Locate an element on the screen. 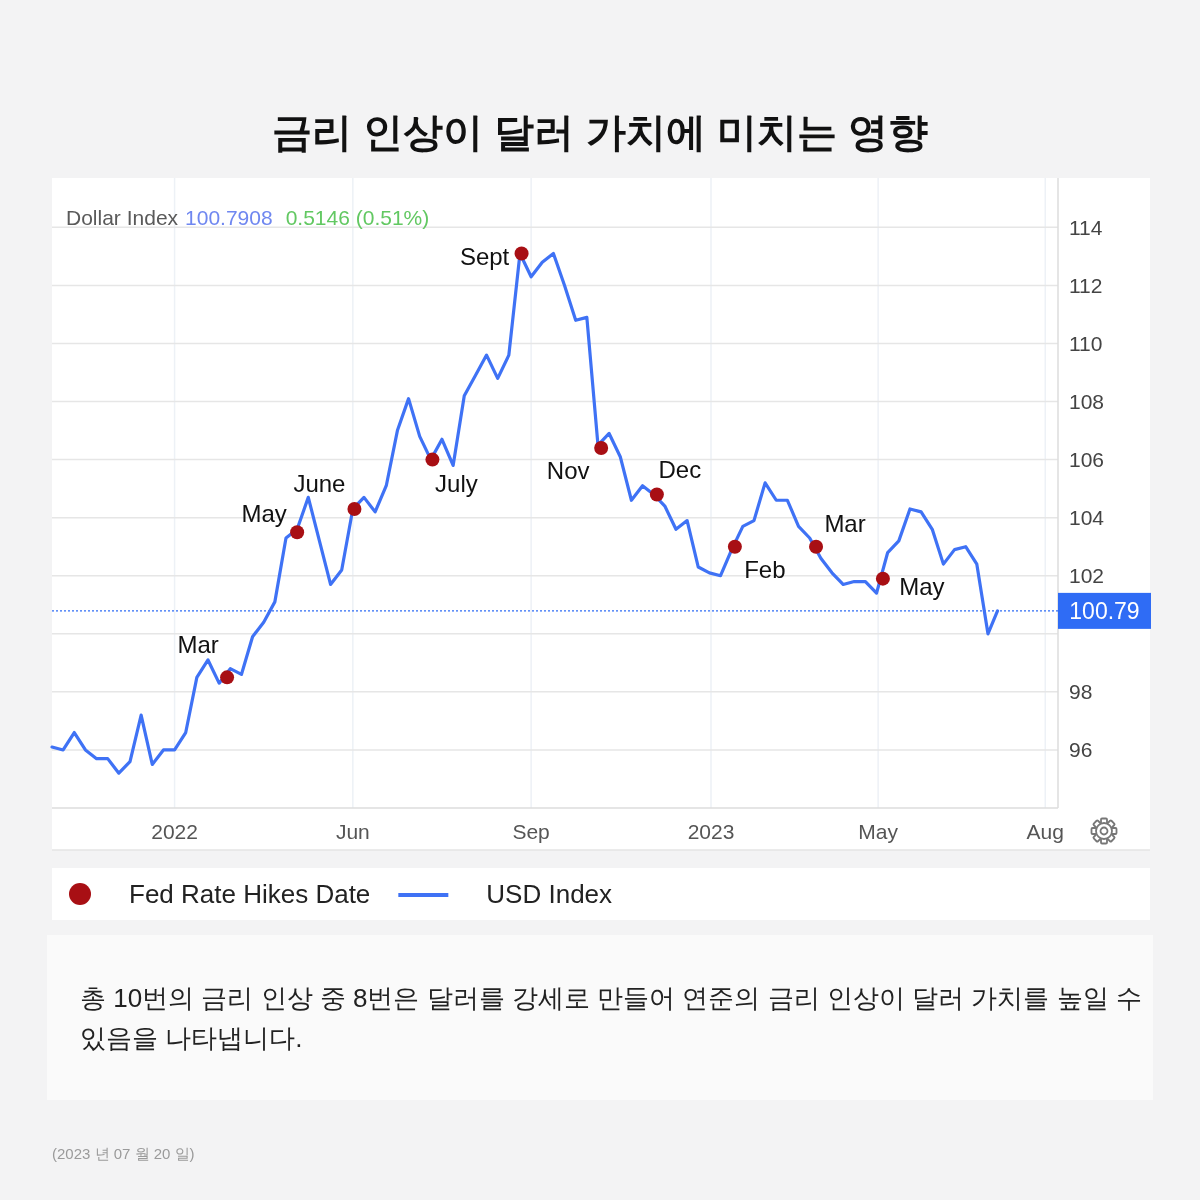  legend-label: Fed Rate Hikes Date is located at coordinates (250, 894).